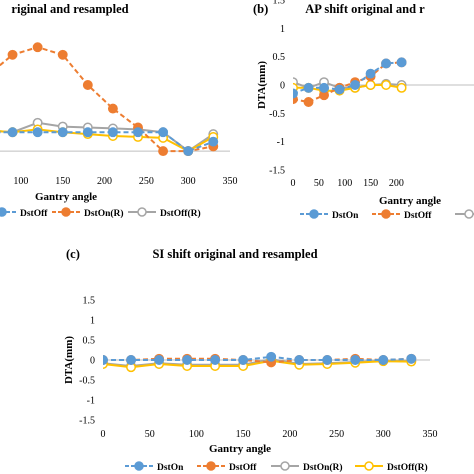 This screenshot has width=474, height=474. I want to click on y-tick-label: 0, so click(92, 361).